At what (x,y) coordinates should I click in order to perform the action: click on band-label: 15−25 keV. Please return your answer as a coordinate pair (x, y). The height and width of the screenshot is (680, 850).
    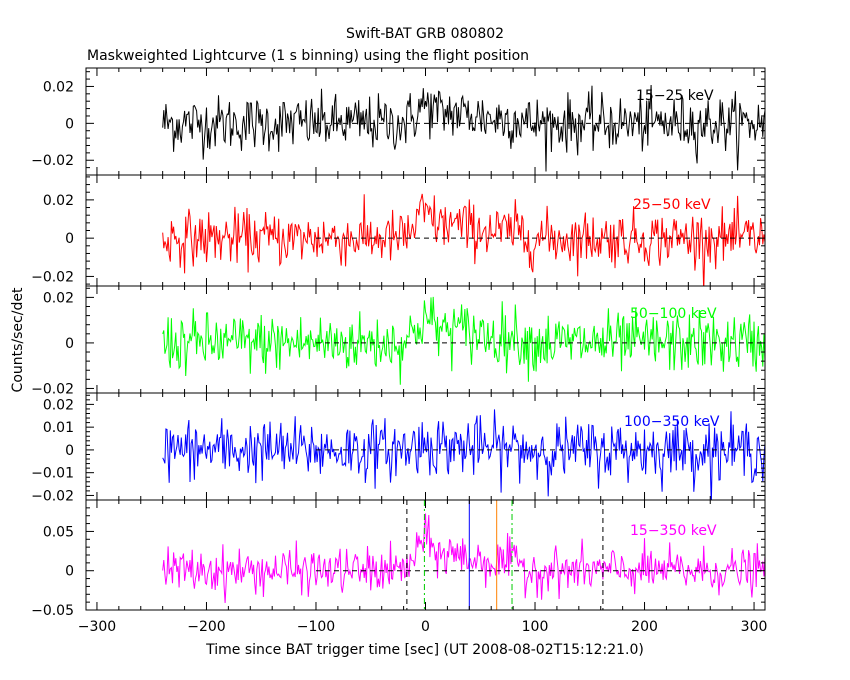
    Looking at the image, I should click on (675, 96).